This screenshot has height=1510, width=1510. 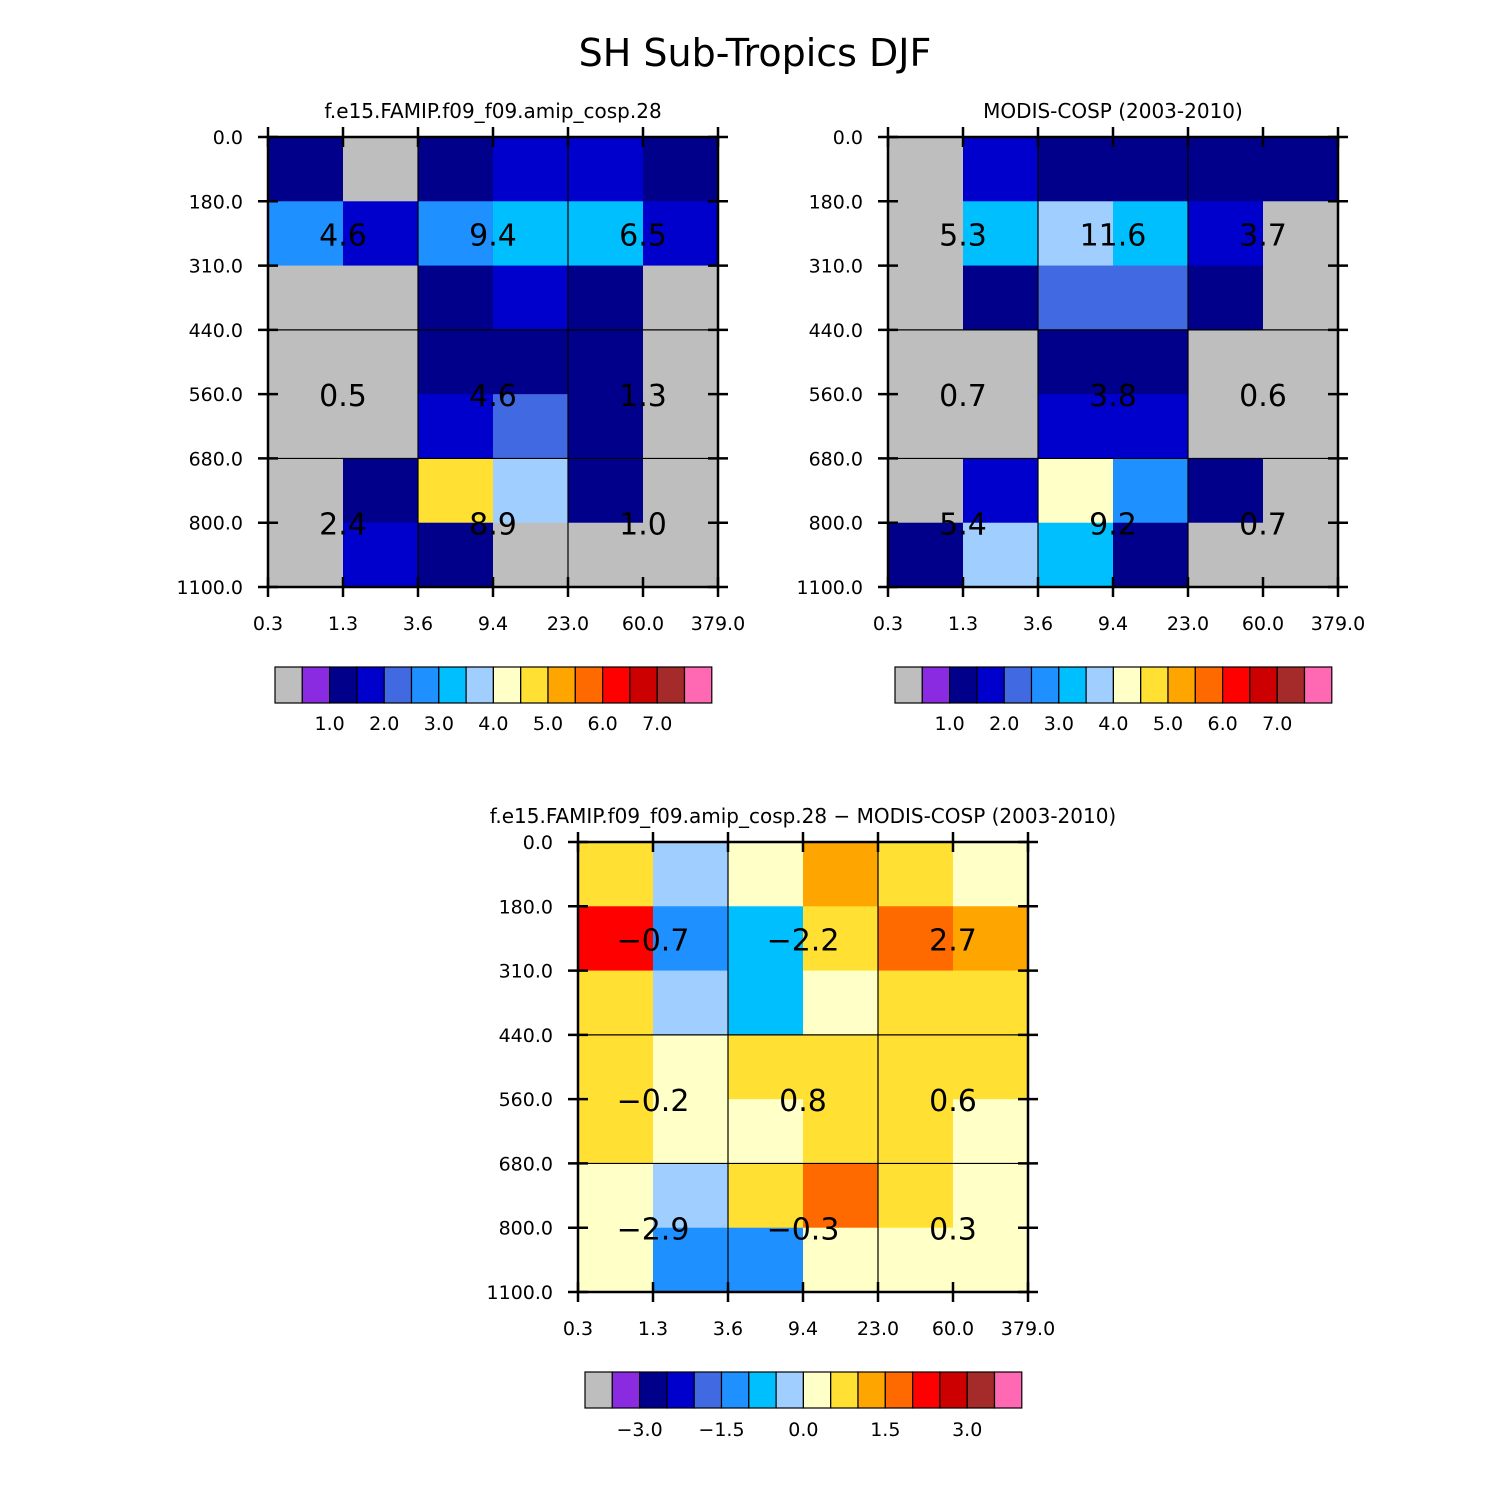 I want to click on colorbar-label: 1.0, so click(x=949, y=724).